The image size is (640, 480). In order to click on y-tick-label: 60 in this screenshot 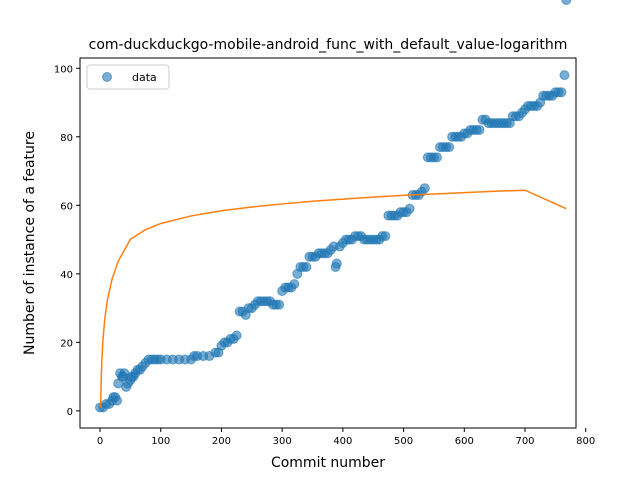, I will do `click(66, 206)`.